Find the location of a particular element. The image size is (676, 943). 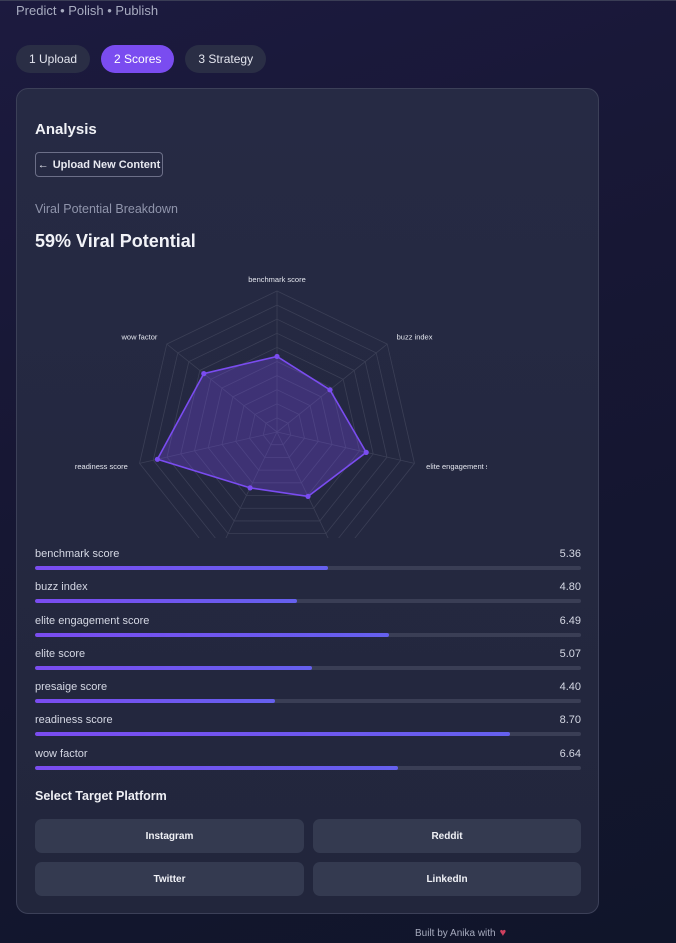

heart-icon: ♥ is located at coordinates (503, 933).